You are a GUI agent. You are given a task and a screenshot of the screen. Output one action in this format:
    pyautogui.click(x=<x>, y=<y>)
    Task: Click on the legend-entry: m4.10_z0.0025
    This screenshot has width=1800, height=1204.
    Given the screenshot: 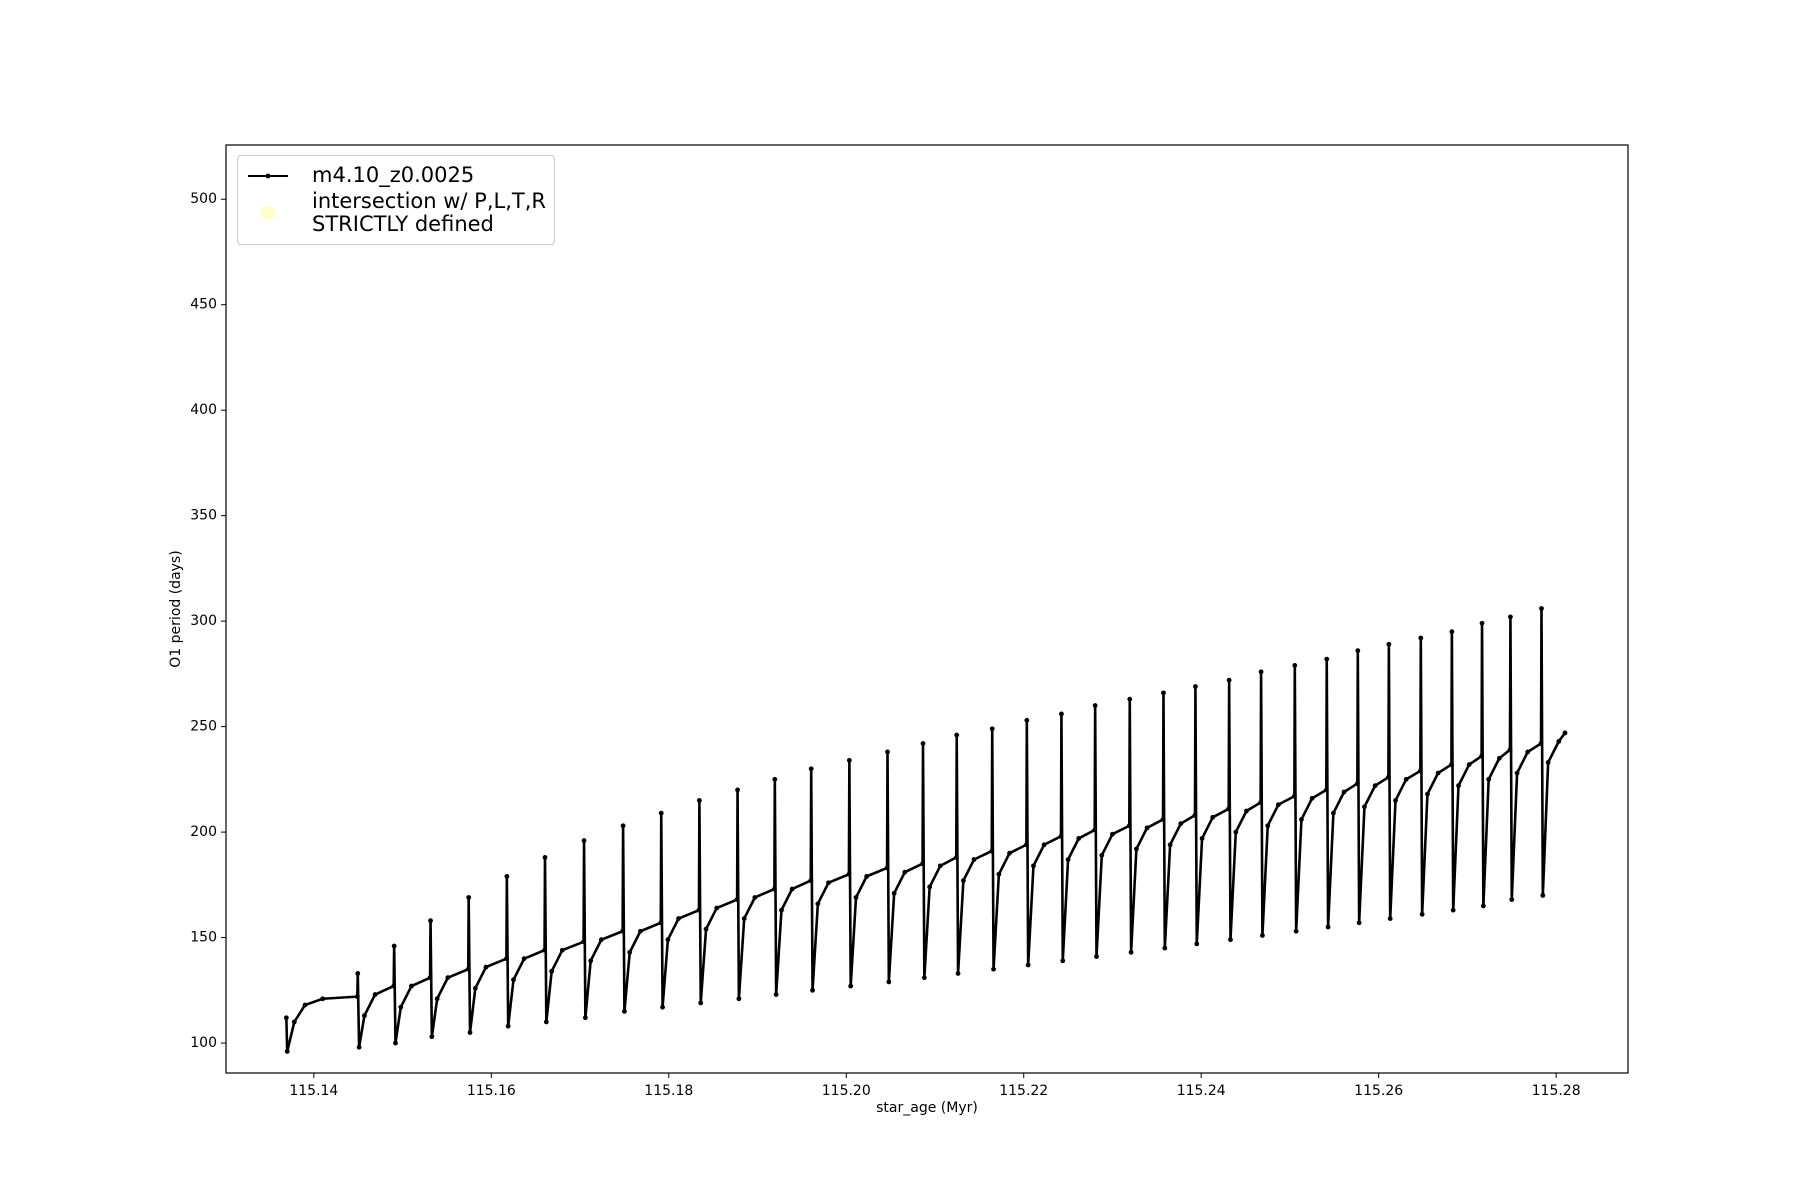 What is the action you would take?
    pyautogui.click(x=396, y=176)
    